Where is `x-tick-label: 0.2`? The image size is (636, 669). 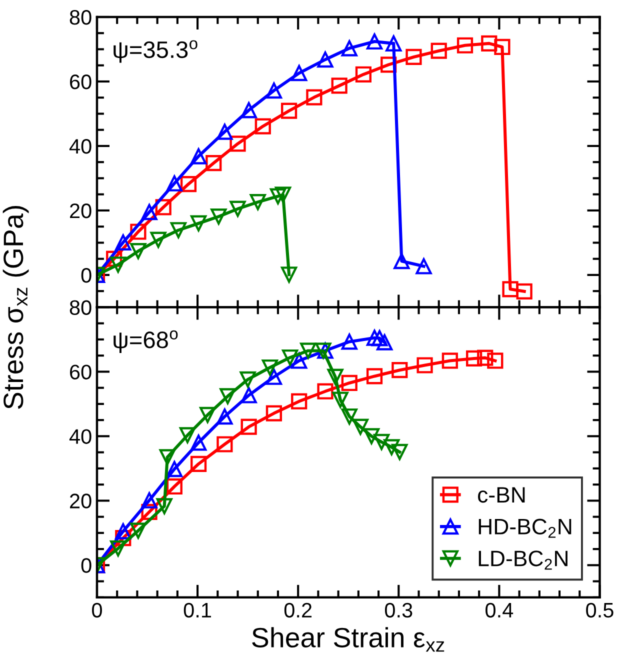 x-tick-label: 0.2 is located at coordinates (298, 610).